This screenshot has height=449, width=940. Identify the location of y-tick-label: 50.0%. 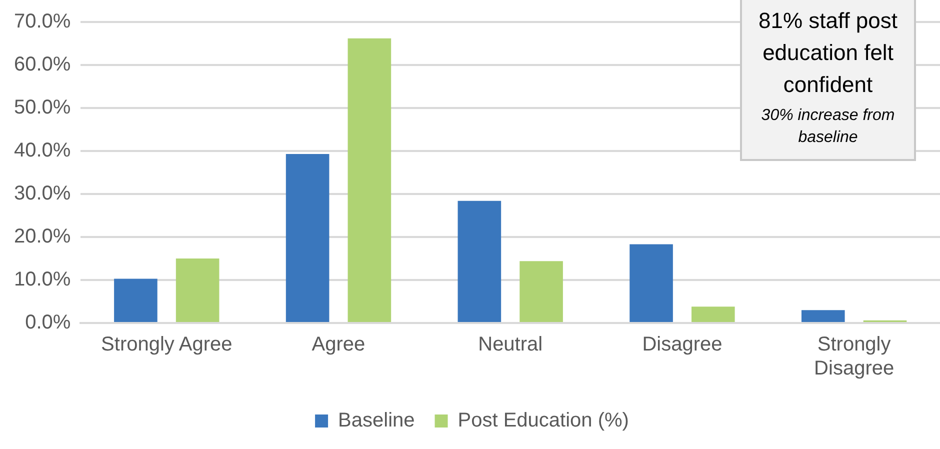
(42, 107).